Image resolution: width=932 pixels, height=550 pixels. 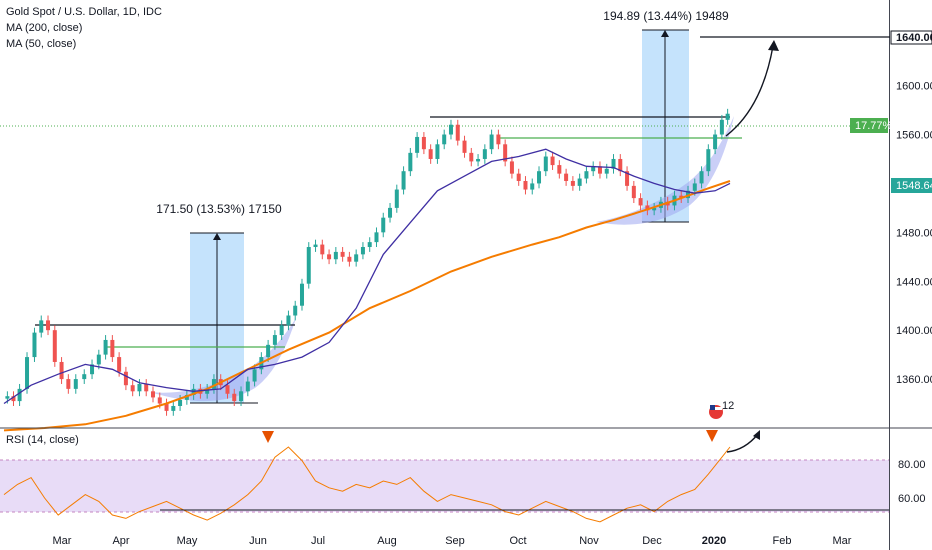 What do you see at coordinates (42, 440) in the screenshot?
I see `rsi-legend: RSI (14, close)` at bounding box center [42, 440].